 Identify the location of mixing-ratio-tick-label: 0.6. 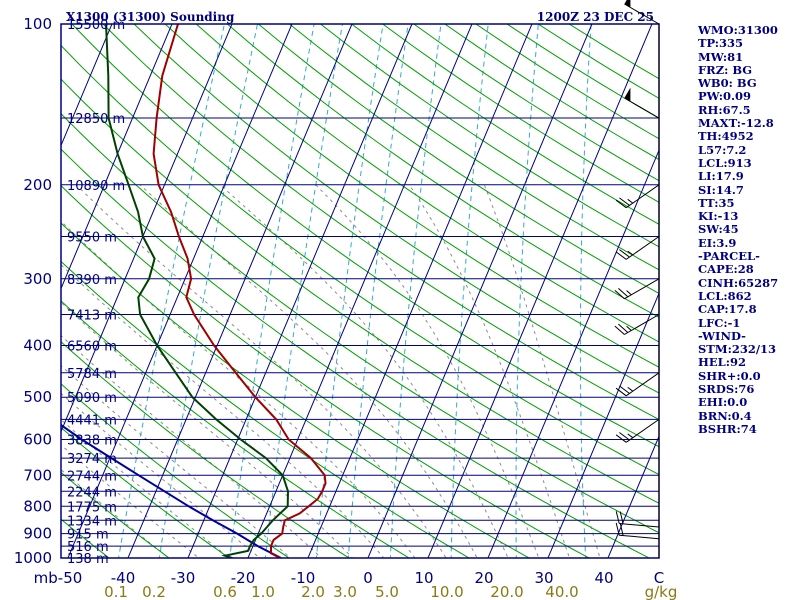
(225, 591).